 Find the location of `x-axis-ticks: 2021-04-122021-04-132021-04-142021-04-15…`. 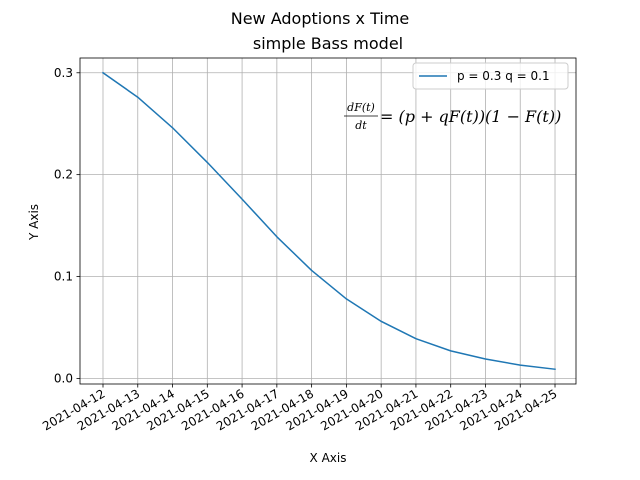

x-axis-ticks: 2021-04-122021-04-132021-04-142021-04-15… is located at coordinates (300, 408).